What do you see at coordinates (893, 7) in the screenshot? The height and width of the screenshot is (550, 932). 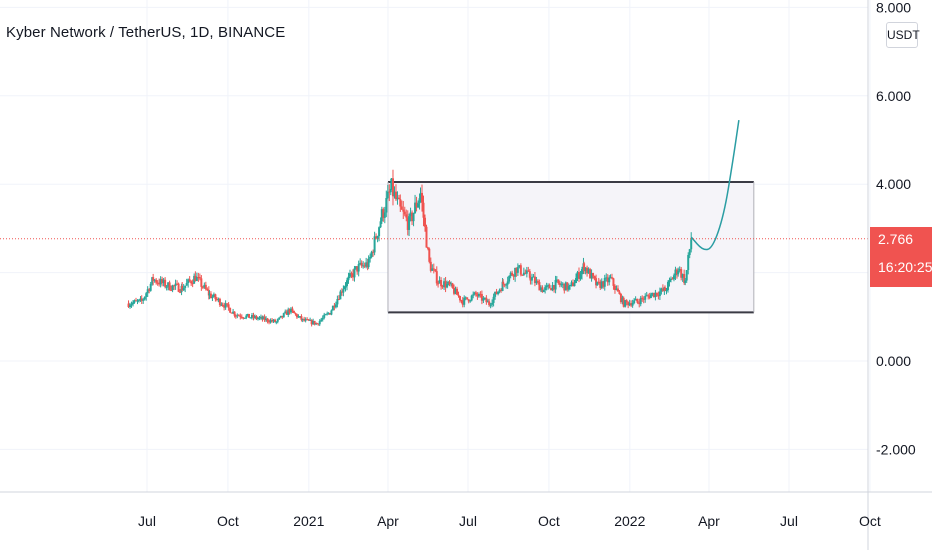 I see `y-tick-label: 8.000` at bounding box center [893, 7].